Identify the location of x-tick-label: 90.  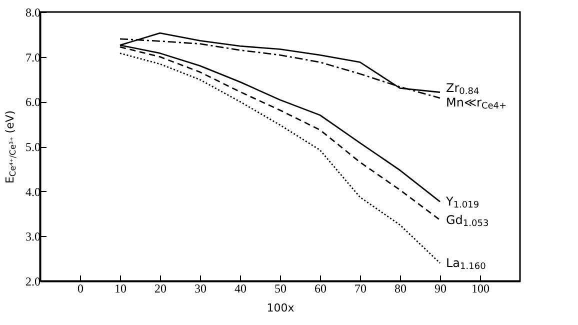
(440, 289).